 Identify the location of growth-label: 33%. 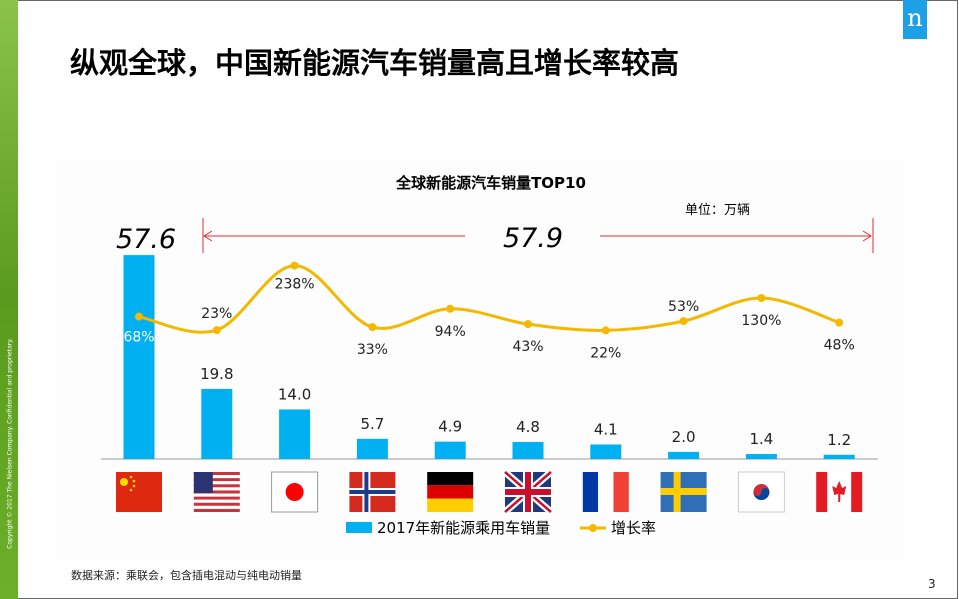
(372, 350).